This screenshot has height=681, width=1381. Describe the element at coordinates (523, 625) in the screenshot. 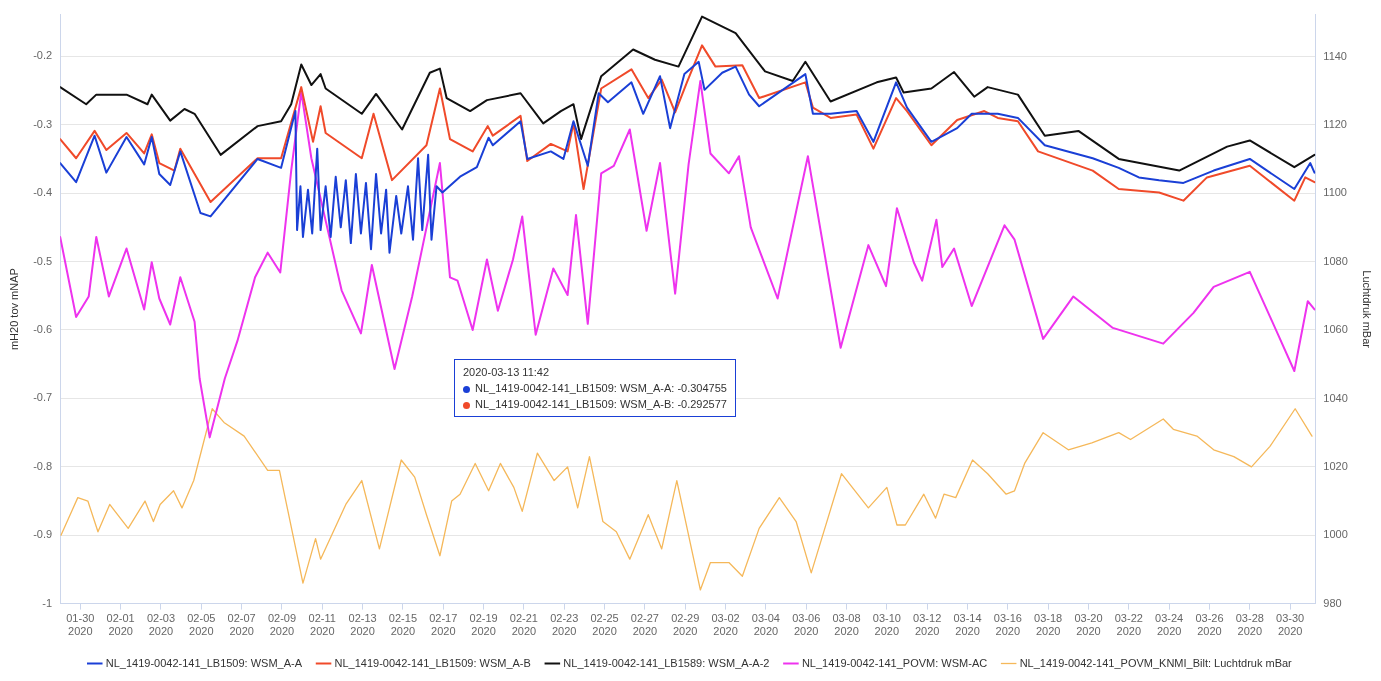

I see `x-tick-label: 02-21 2020` at that location.